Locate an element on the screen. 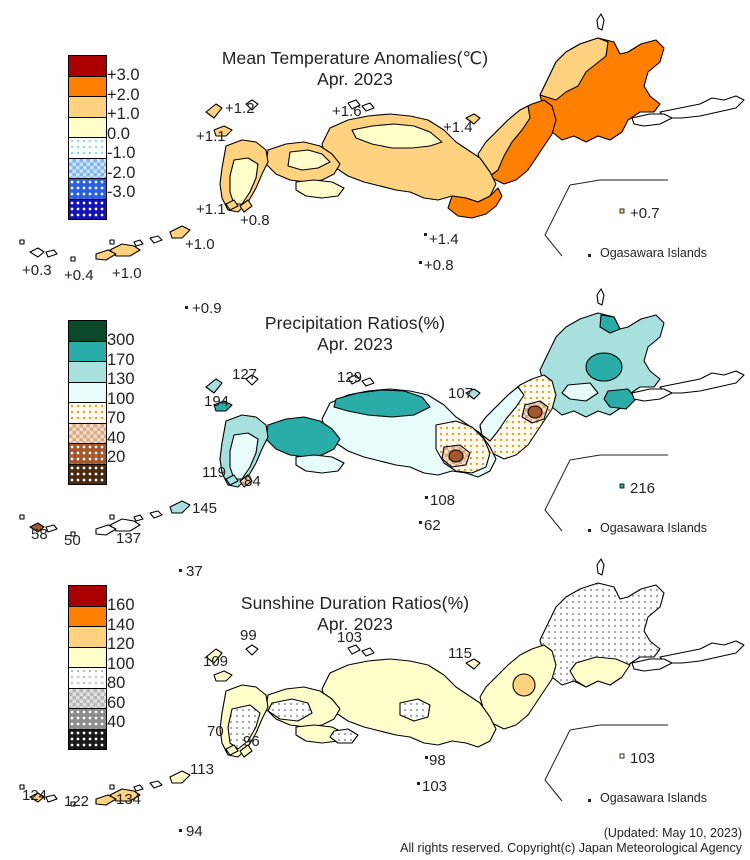  region-rebun is located at coordinates (600, 567).